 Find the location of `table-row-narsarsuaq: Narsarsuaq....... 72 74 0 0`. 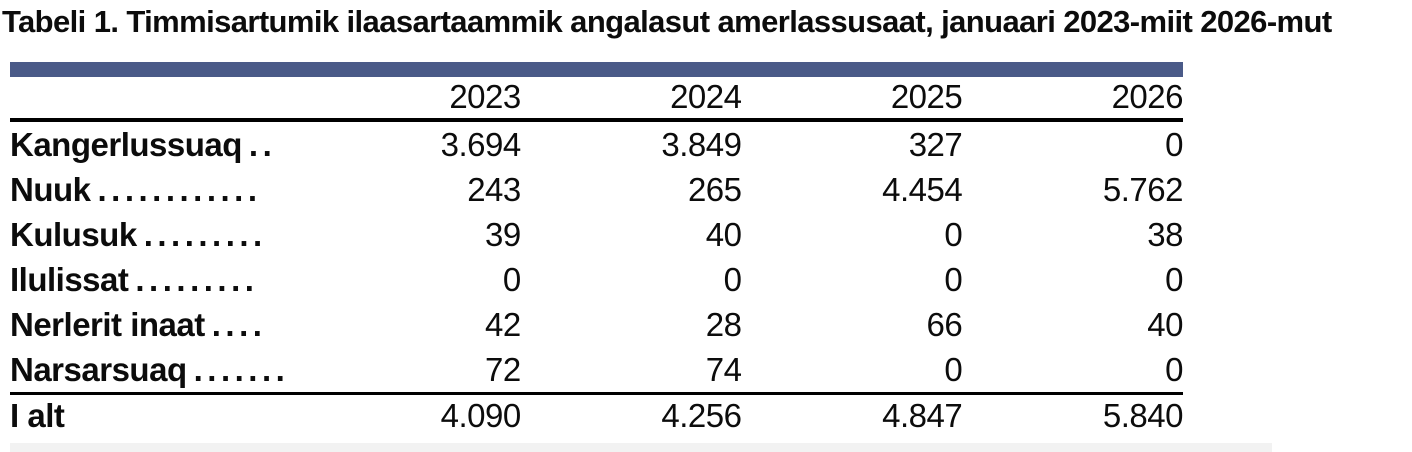

table-row-narsarsuaq: Narsarsuaq....... 72 74 0 0 is located at coordinates (596, 369).